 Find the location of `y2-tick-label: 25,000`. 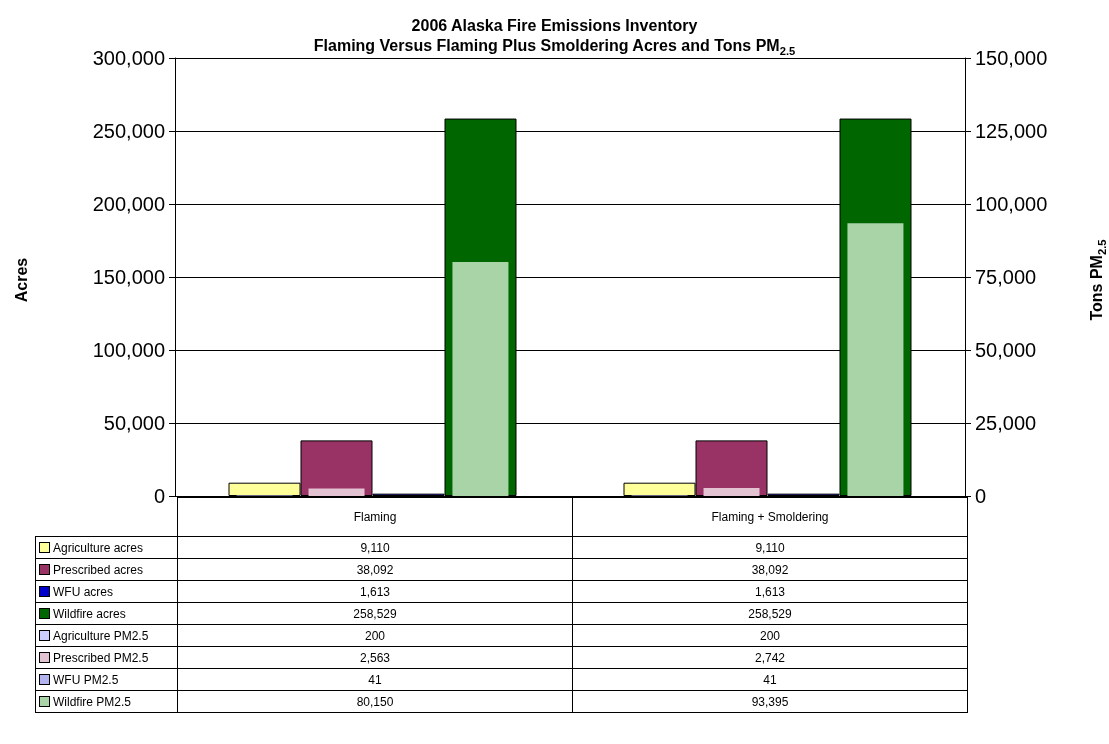

y2-tick-label: 25,000 is located at coordinates (1006, 423).